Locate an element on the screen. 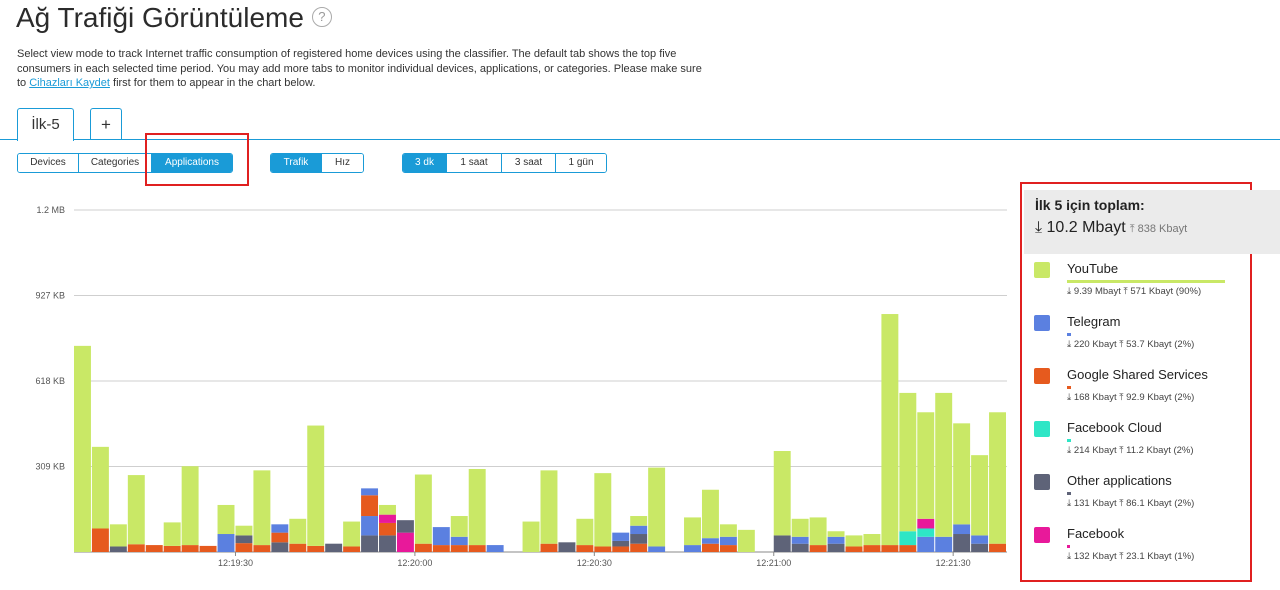 This screenshot has height=590, width=1280. legend-item: YouTube ⤓ 9.39 Mbayt ⤒ 571 Kbayt (90%) is located at coordinates (1144, 286).